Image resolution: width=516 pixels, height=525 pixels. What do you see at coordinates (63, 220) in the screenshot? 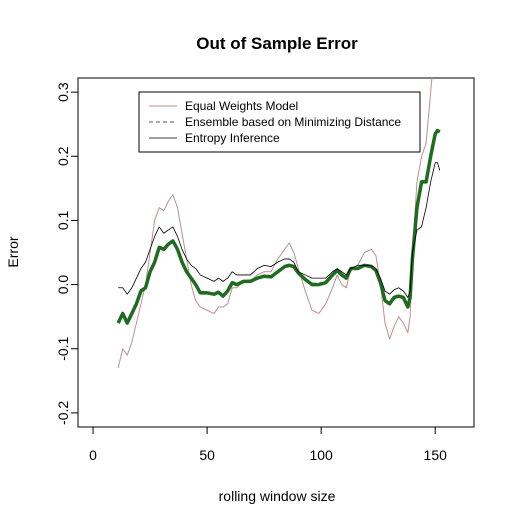
I see `y-tick-label: 0.1` at bounding box center [63, 220].